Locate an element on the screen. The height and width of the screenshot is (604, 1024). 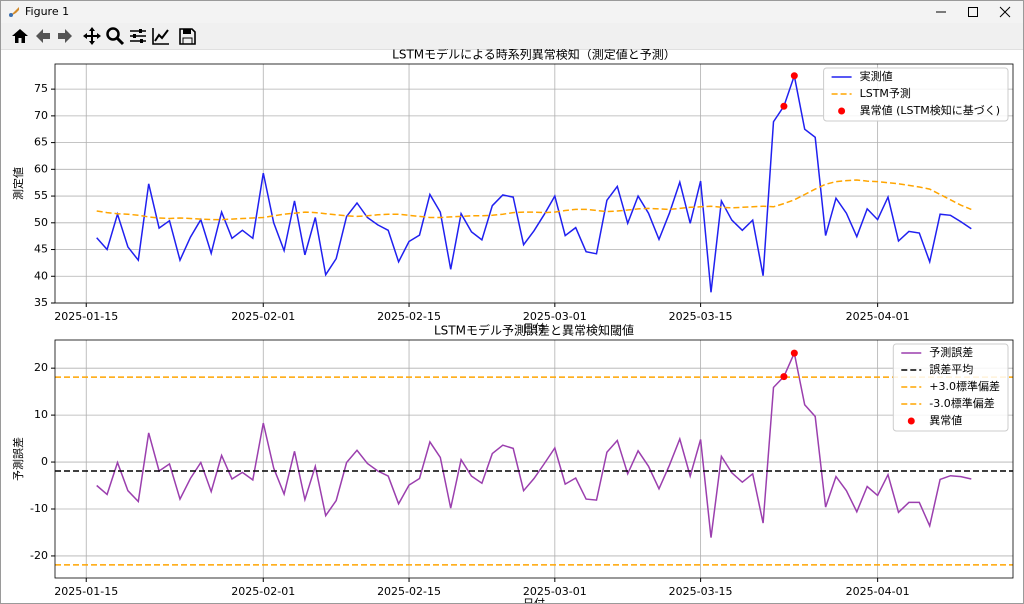
legend-label: -3.0標準偏差 is located at coordinates (961, 403).